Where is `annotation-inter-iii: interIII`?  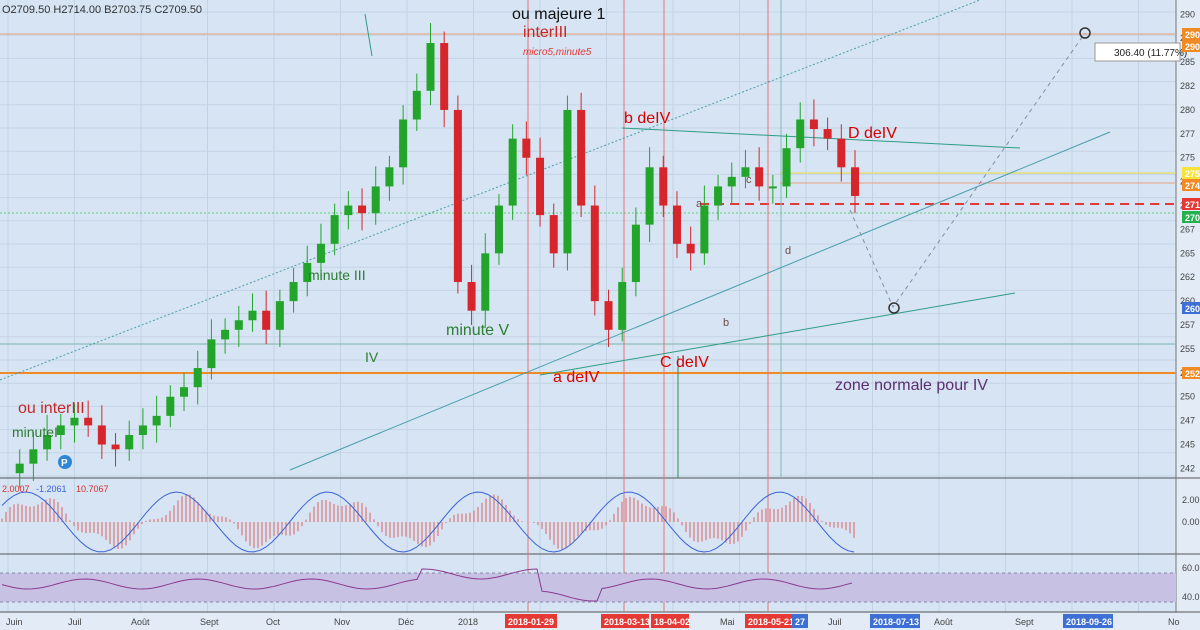 annotation-inter-iii: interIII is located at coordinates (545, 32).